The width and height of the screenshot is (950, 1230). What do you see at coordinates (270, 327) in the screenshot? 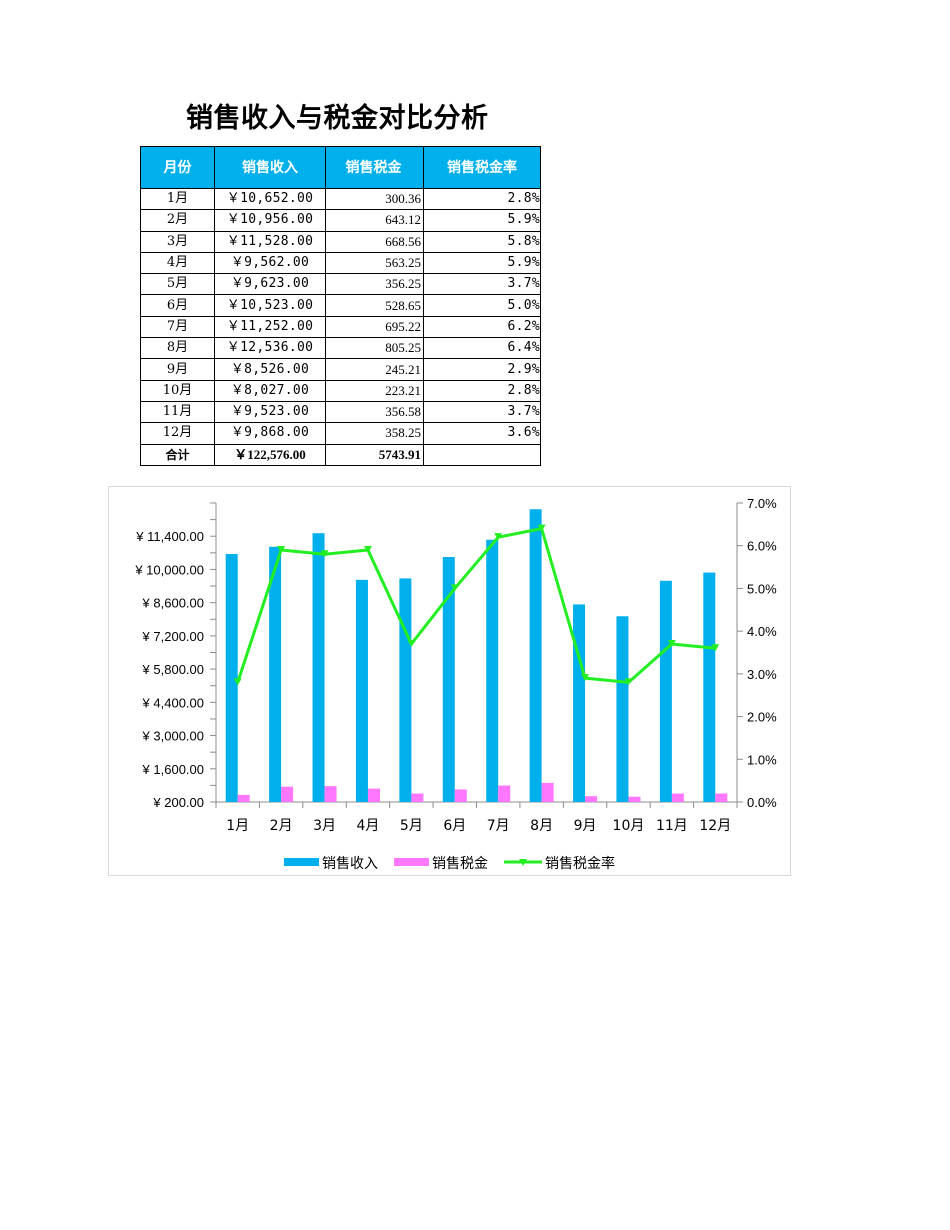
I see `cell-revenue: ￥11,252.00` at bounding box center [270, 327].